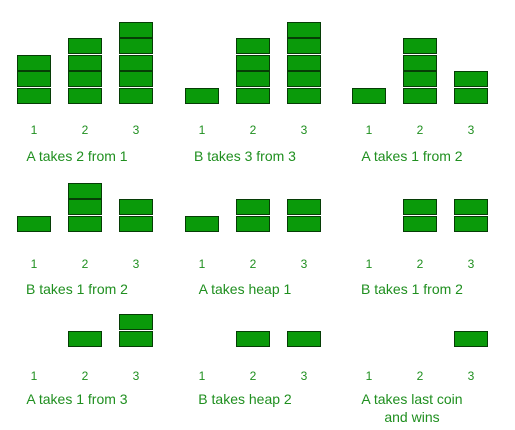  Describe the element at coordinates (245, 289) in the screenshot. I see `step-caption: A takes heap 1` at that location.